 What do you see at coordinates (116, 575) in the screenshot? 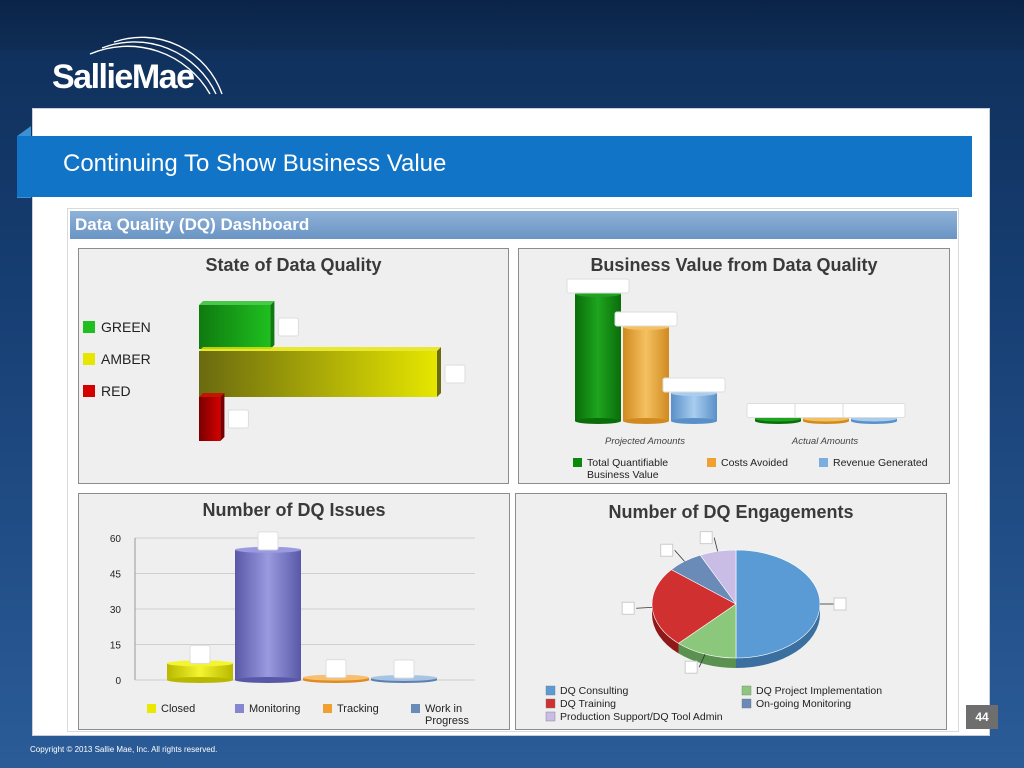
I see `y-tick-label: 45` at bounding box center [116, 575].